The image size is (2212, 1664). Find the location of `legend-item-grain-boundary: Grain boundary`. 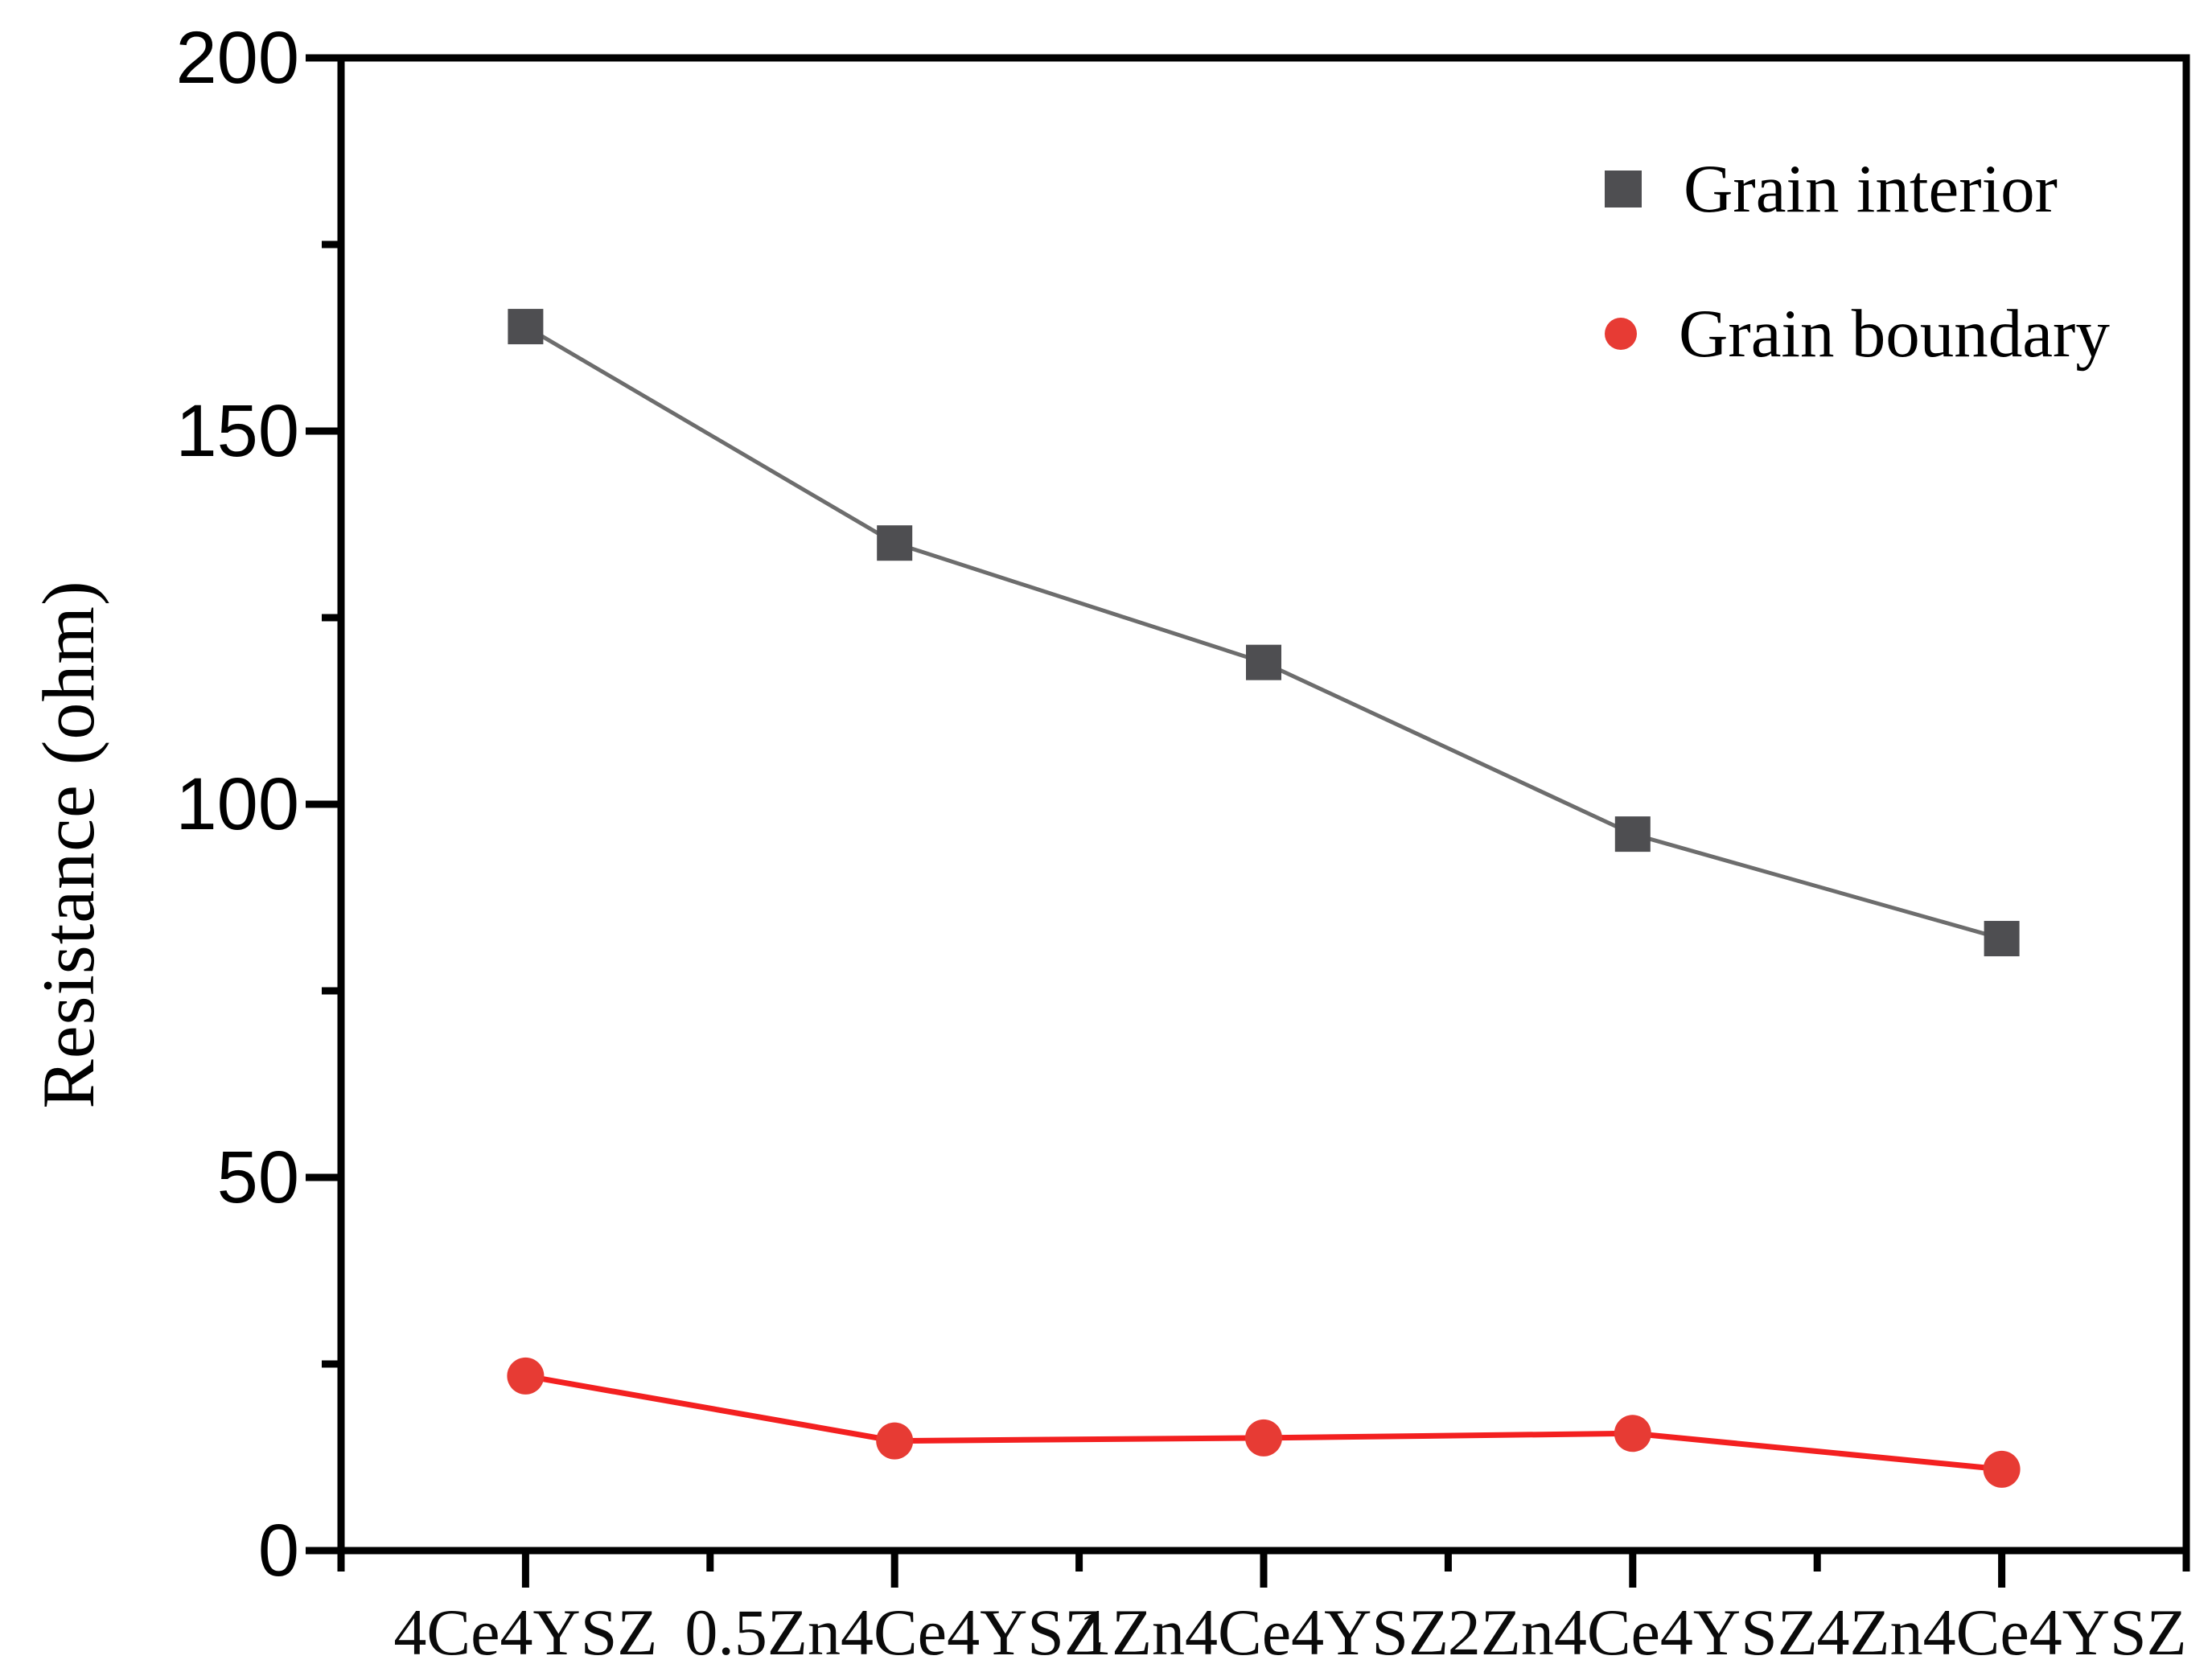

legend-item-grain-boundary: Grain boundary is located at coordinates (1857, 333).